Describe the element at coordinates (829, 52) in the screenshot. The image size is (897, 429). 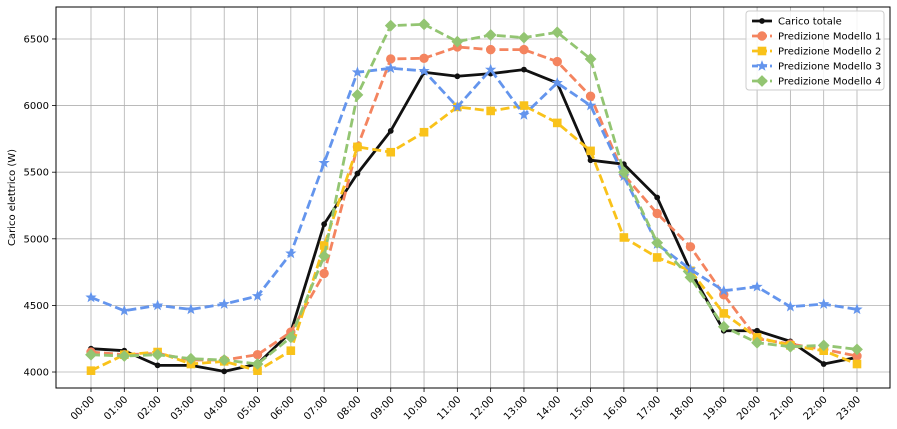
I see `legend-label: Predizione Modello 2` at that location.